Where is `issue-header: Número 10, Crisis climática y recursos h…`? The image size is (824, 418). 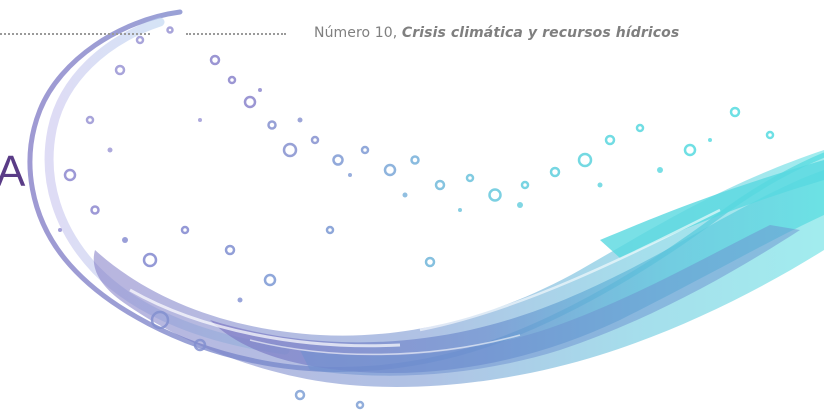
issue-header: Número 10, Crisis climática y recursos h… is located at coordinates (496, 33).